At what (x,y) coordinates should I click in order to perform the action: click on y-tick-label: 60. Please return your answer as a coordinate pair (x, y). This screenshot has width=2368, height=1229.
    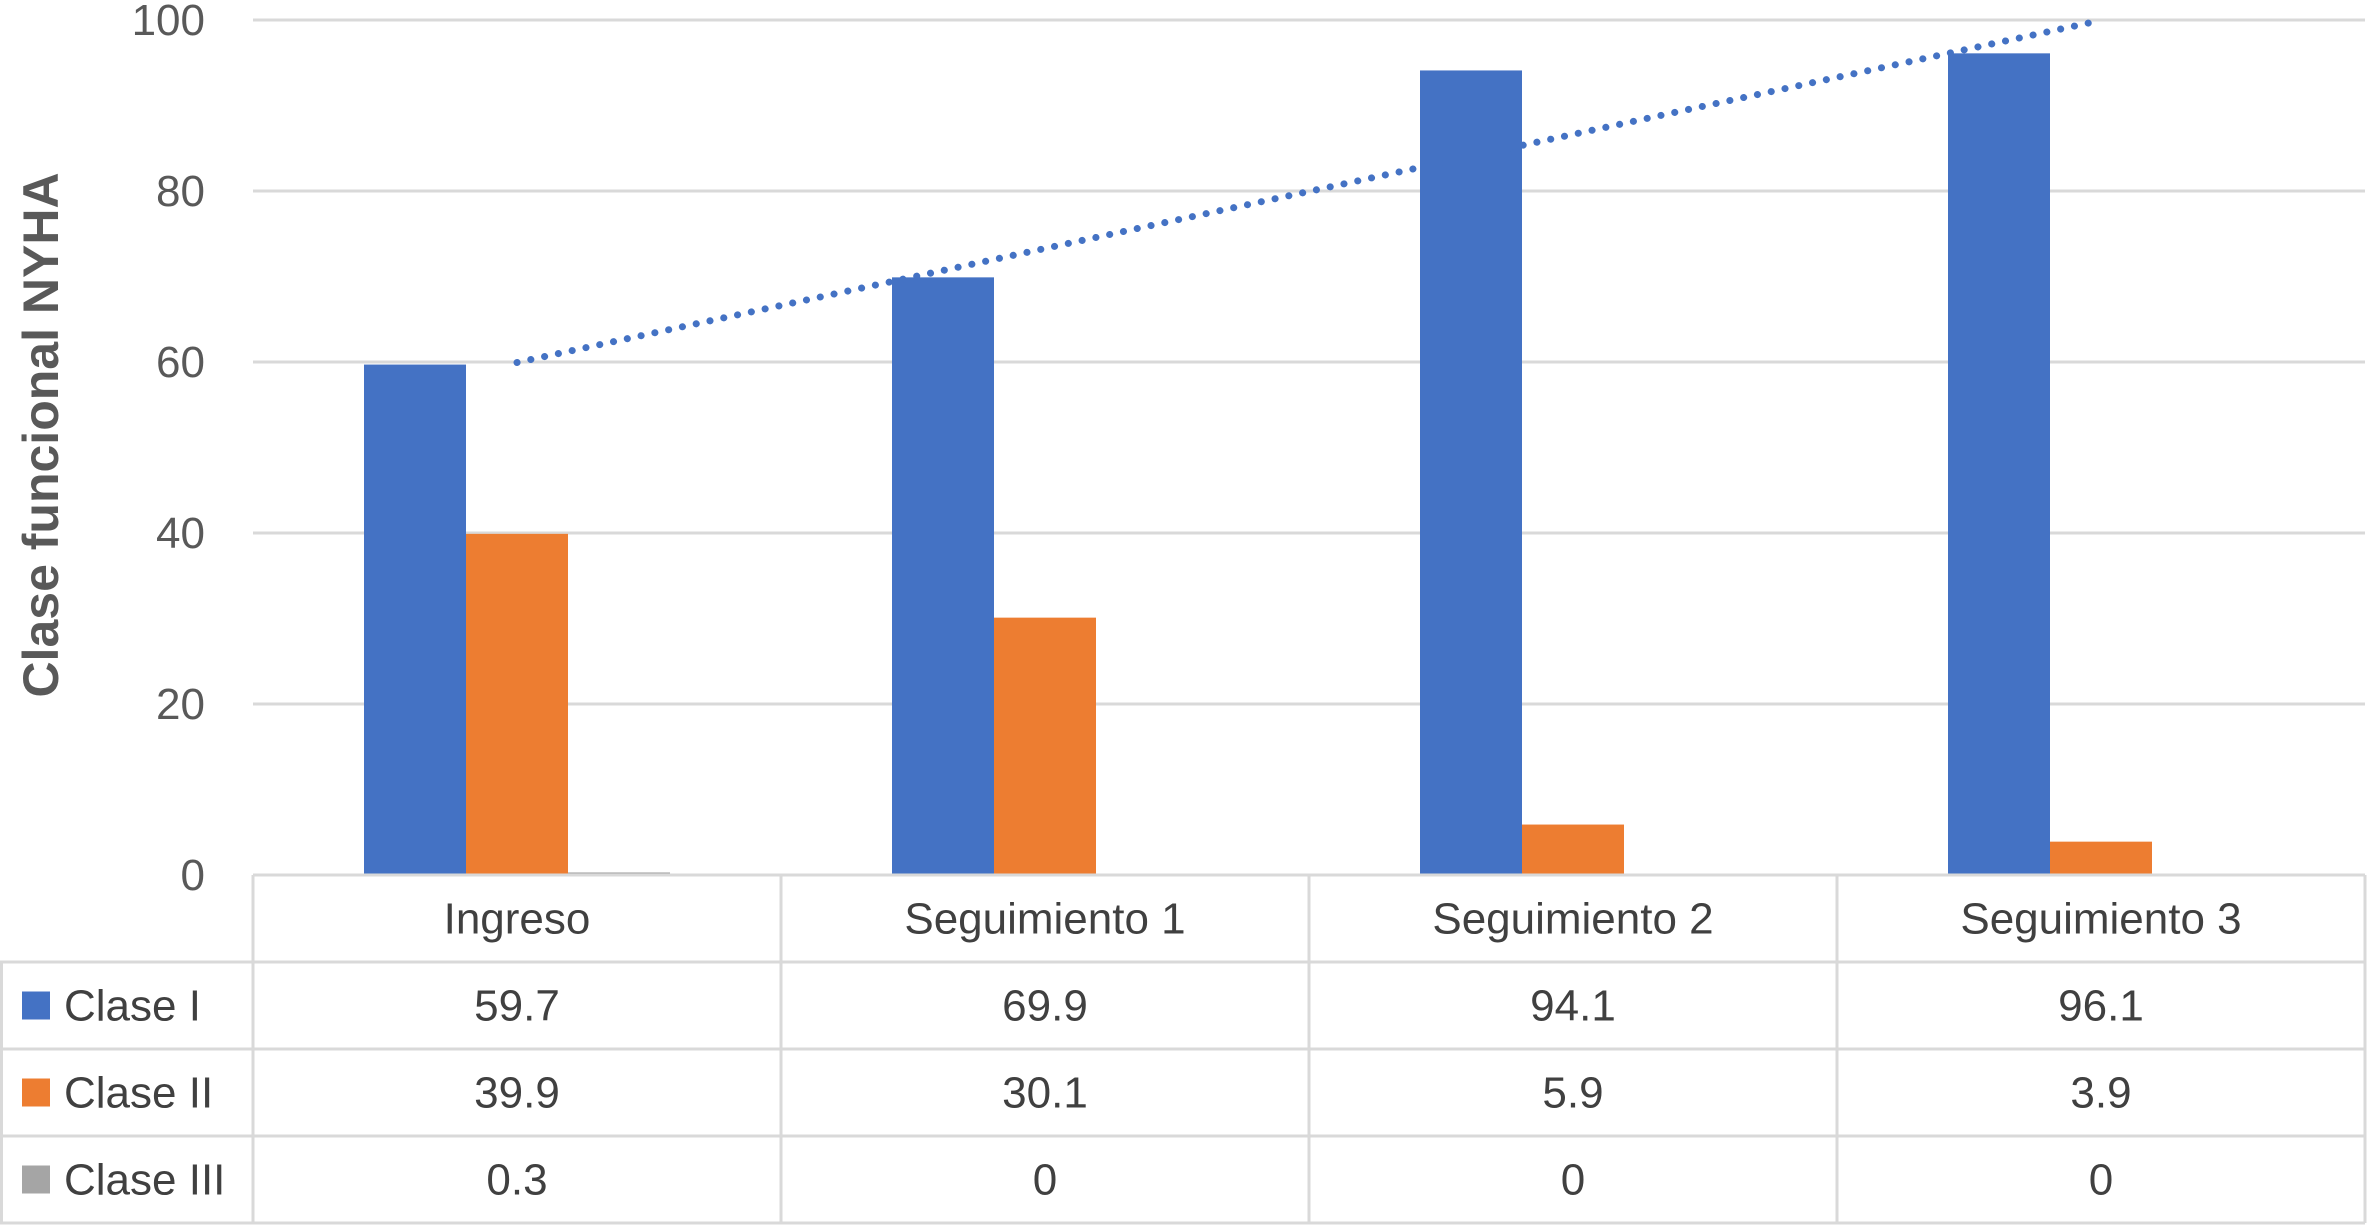
    Looking at the image, I should click on (180, 362).